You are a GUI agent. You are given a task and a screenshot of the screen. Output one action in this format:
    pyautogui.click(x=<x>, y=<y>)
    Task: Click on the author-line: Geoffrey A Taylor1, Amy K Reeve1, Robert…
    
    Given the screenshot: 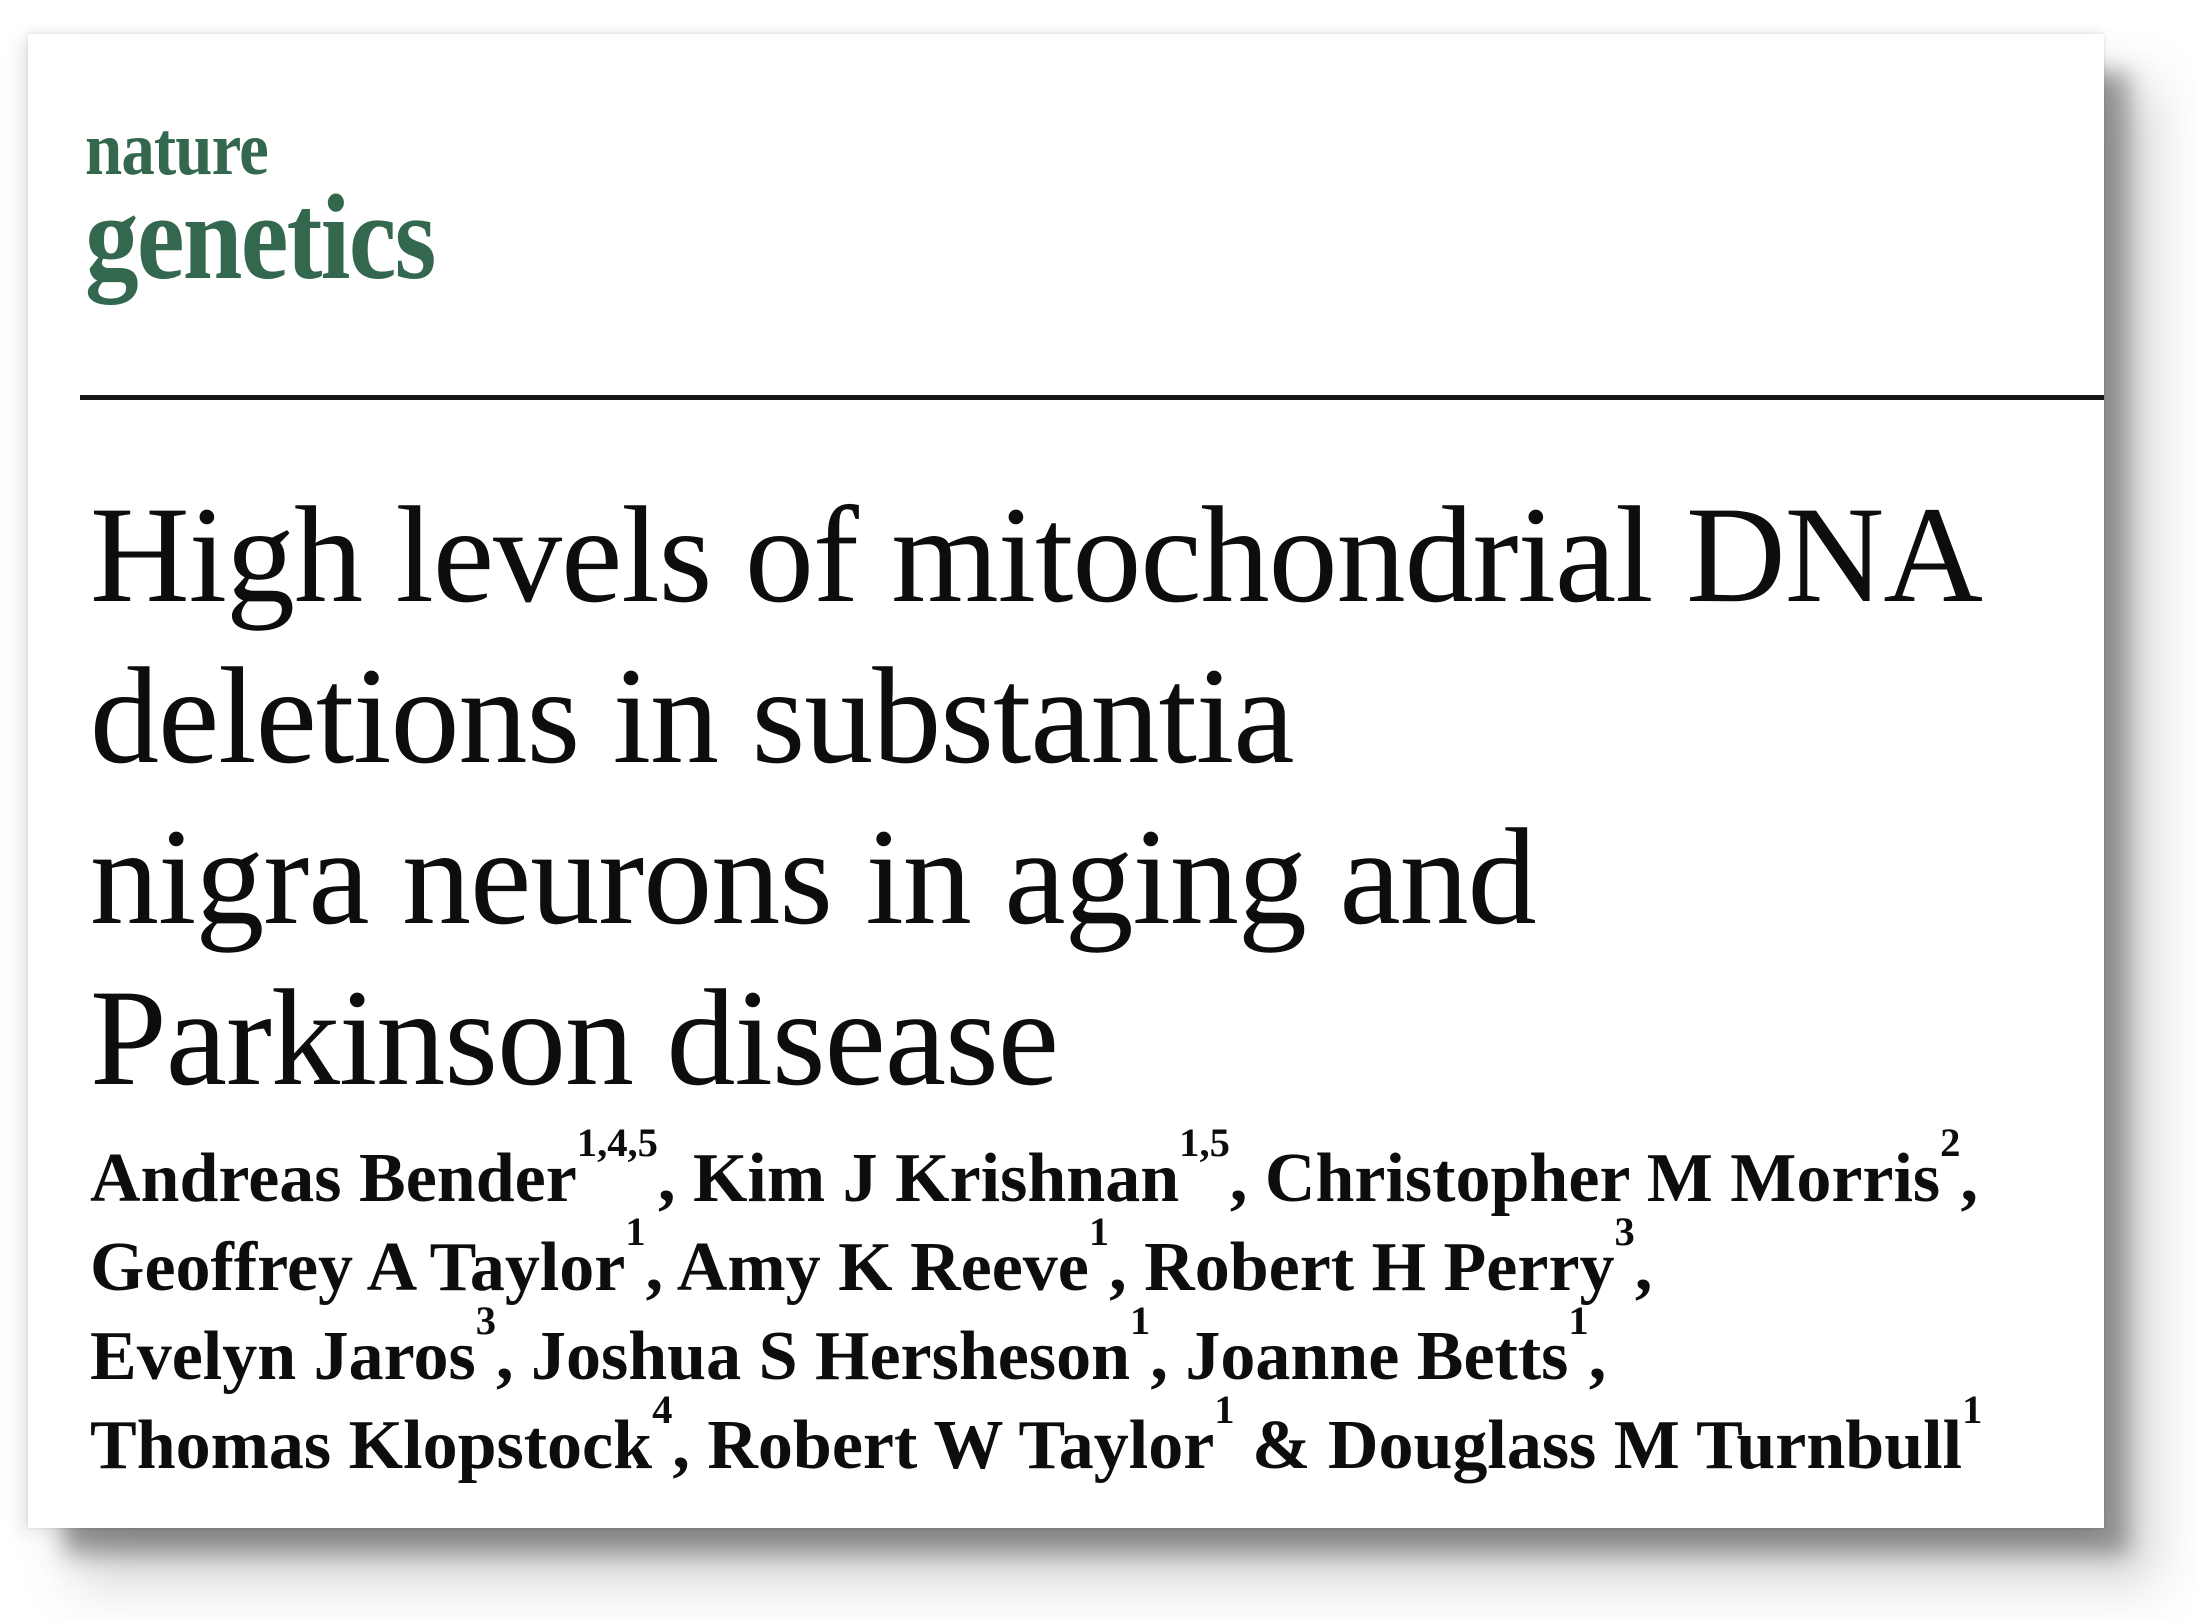 What is the action you would take?
    pyautogui.click(x=1036, y=1261)
    